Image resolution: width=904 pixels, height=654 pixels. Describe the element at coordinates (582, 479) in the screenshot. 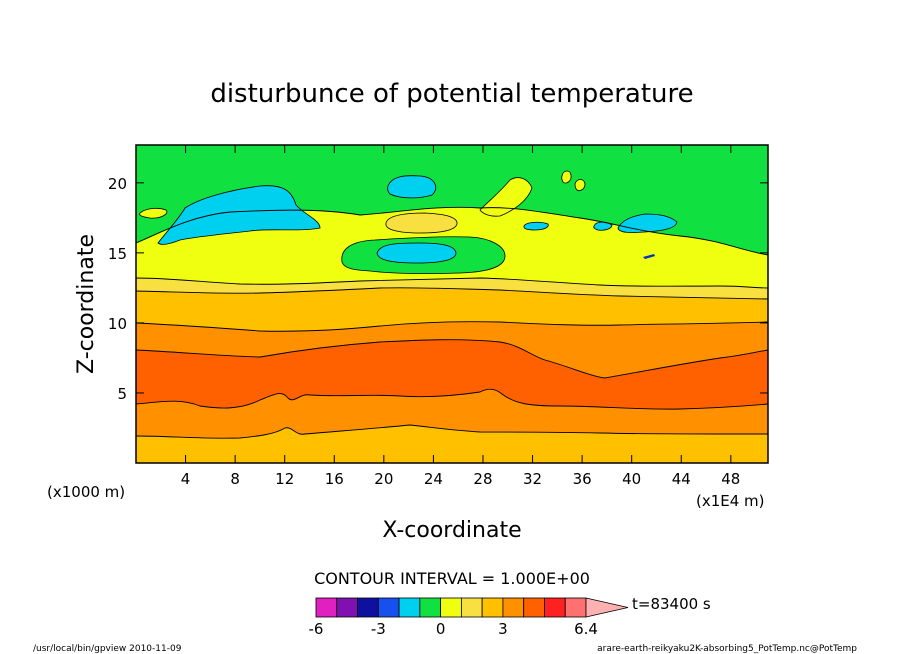

I see `x-tick-label: 36` at that location.